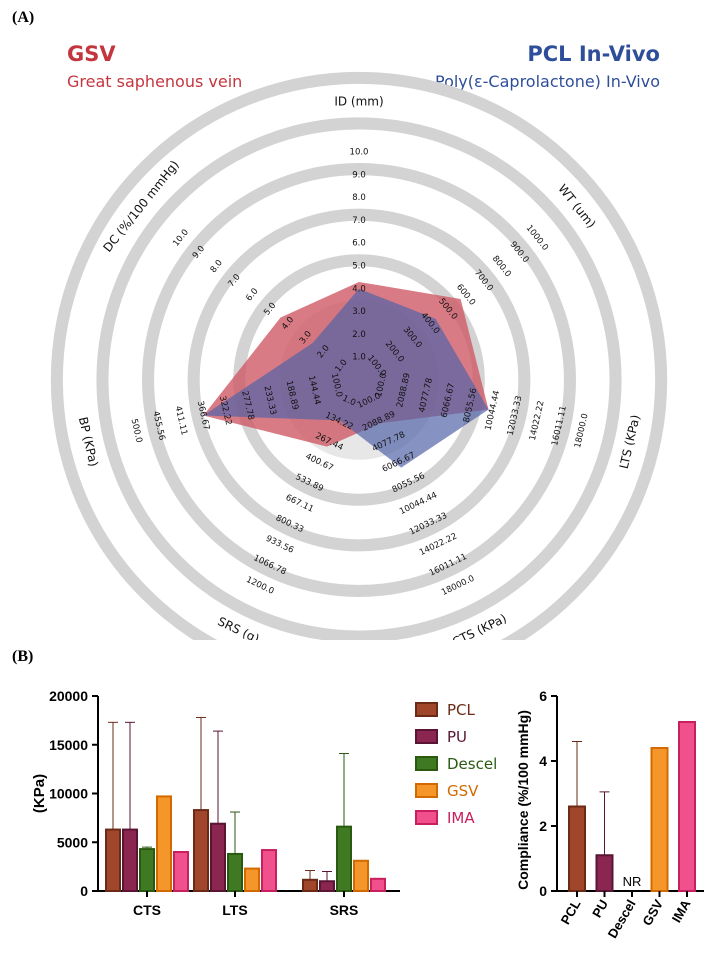 This screenshot has height=960, width=718. I want to click on legend-swatch-gsv, so click(426, 790).